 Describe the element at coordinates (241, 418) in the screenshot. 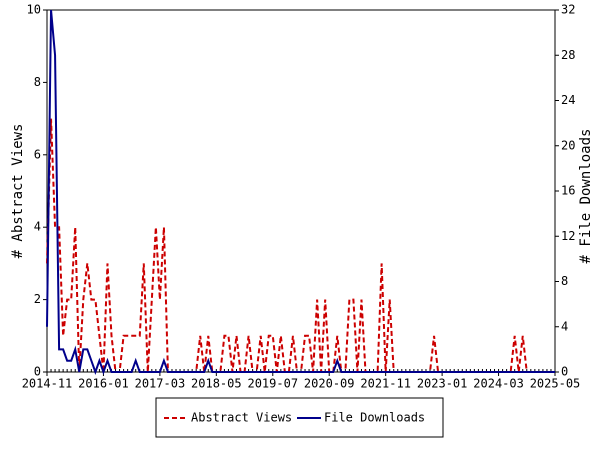

I see `legend-label: Abstract Views` at that location.